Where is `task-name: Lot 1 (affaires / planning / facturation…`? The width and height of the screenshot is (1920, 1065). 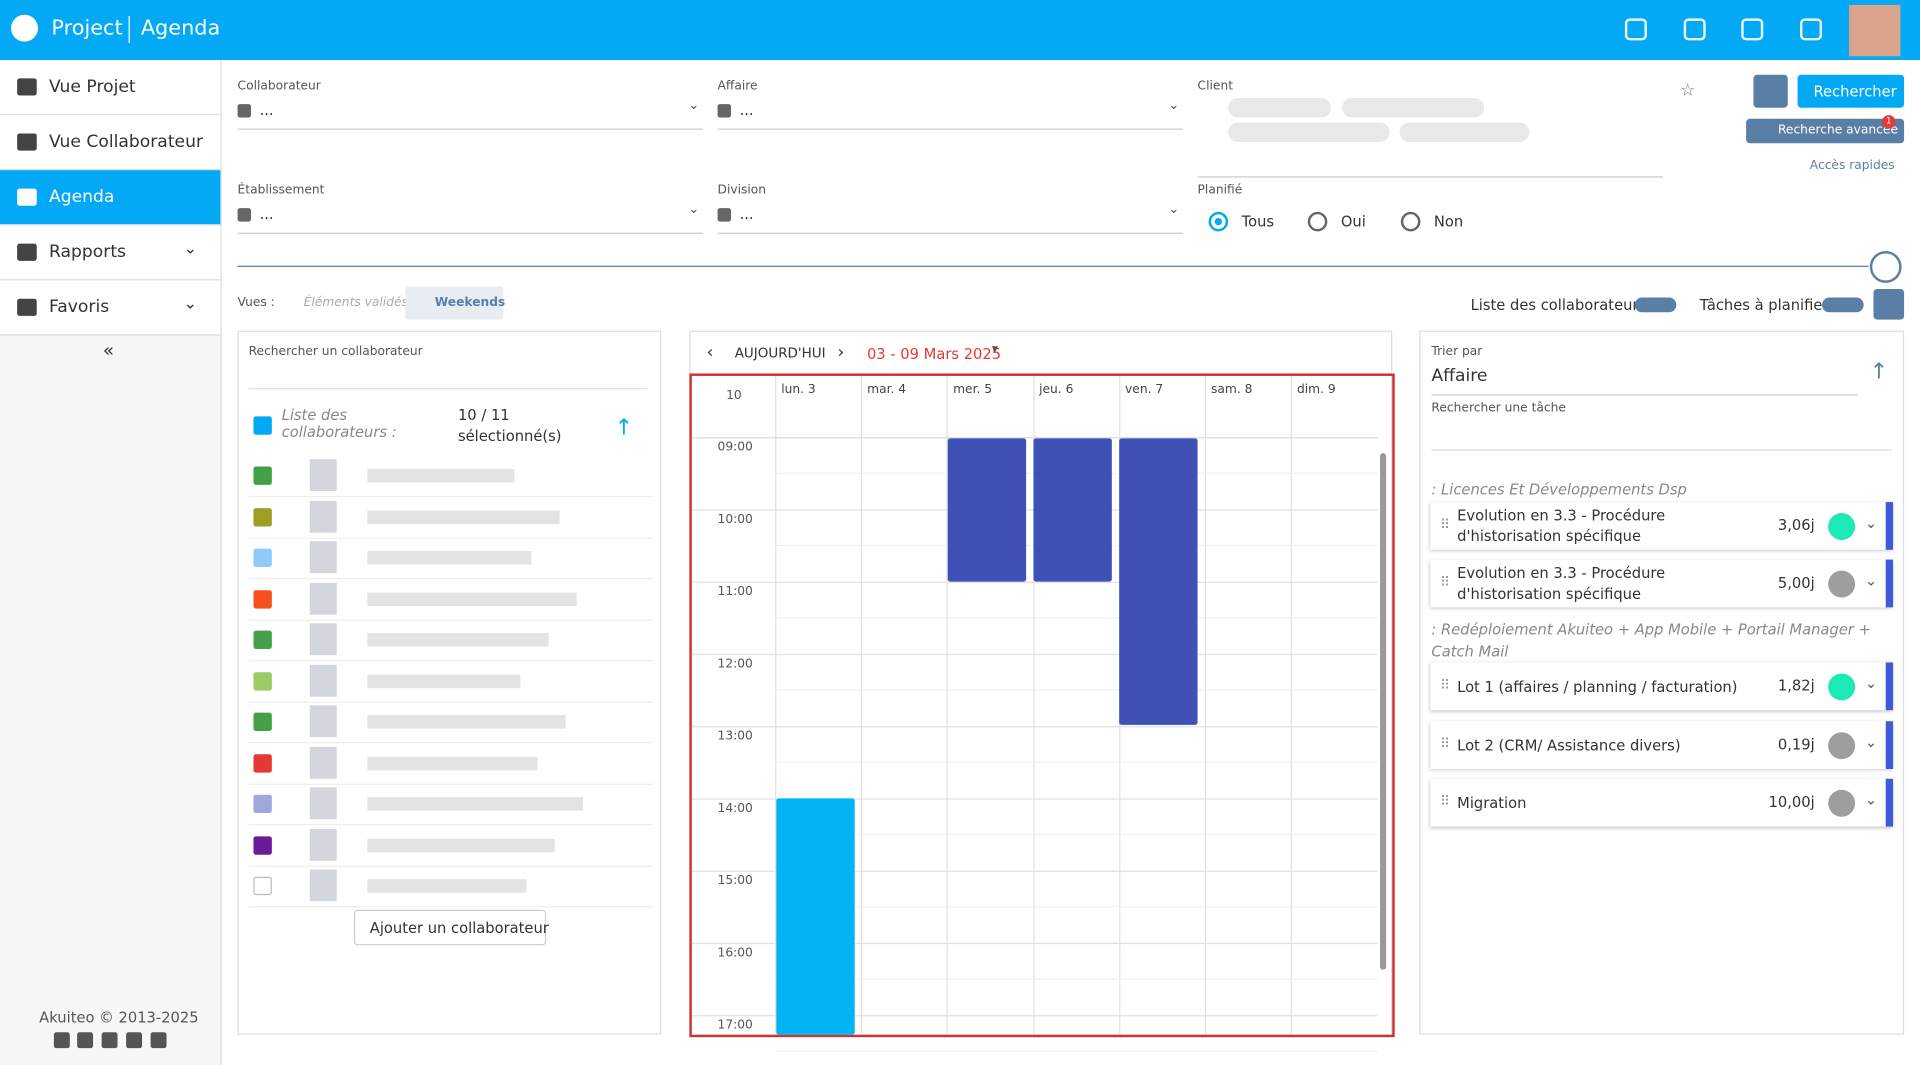 task-name: Lot 1 (affaires / planning / facturation… is located at coordinates (1597, 687).